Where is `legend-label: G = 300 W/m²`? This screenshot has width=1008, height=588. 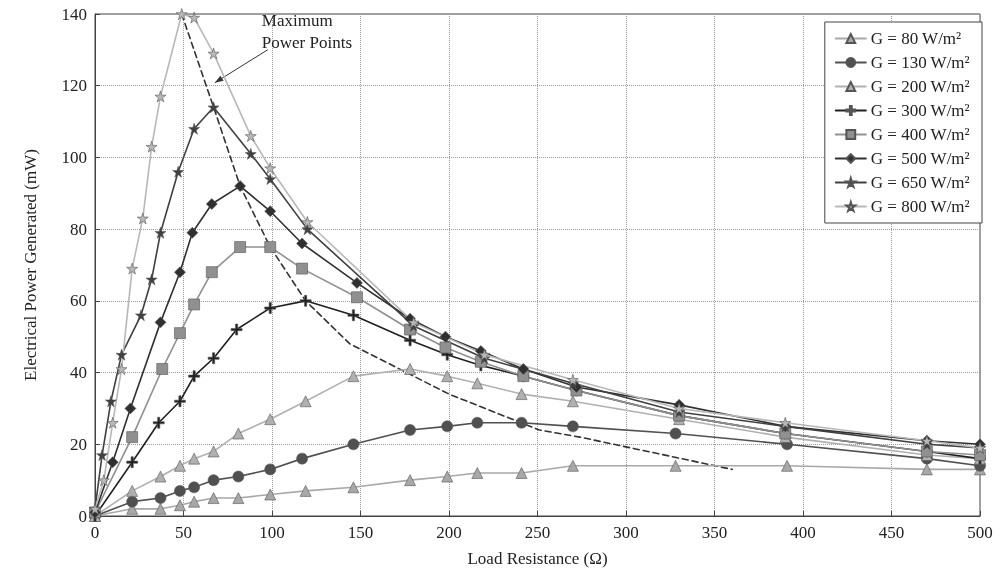
legend-label: G = 300 W/m² is located at coordinates (920, 110).